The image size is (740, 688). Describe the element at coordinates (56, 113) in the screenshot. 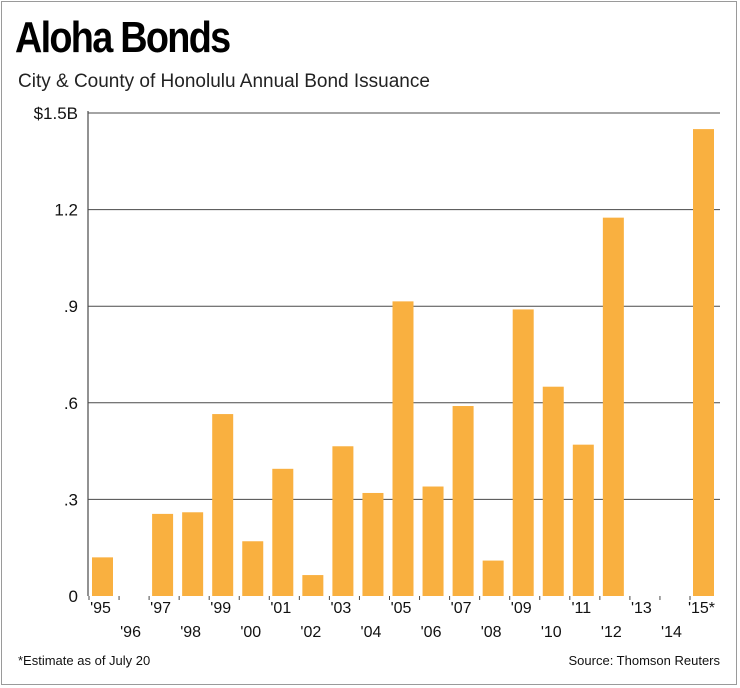

I see `y-tick-label: $1.5B` at that location.